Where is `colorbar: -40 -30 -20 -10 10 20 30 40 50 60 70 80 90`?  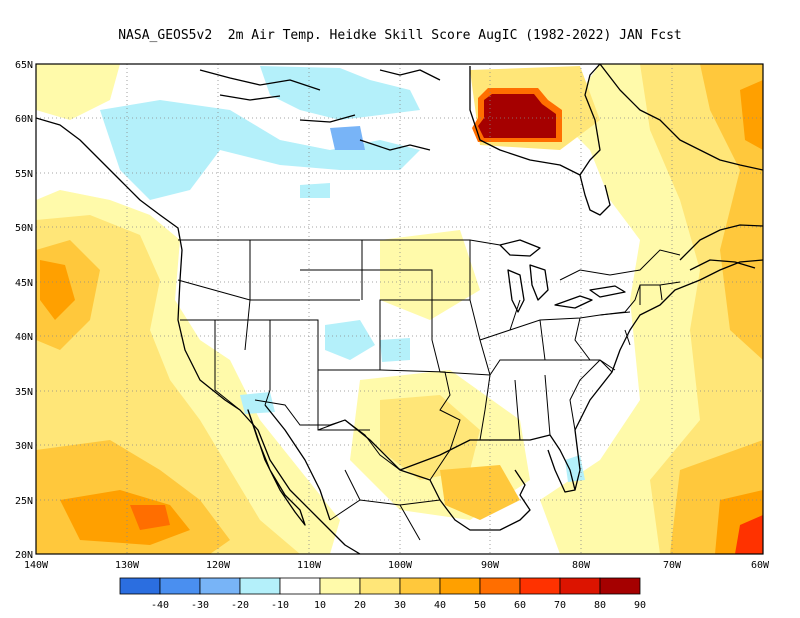
colorbar: -40 -30 -20 -10 10 20 30 40 50 60 70 80 90 is located at coordinates (382, 594).